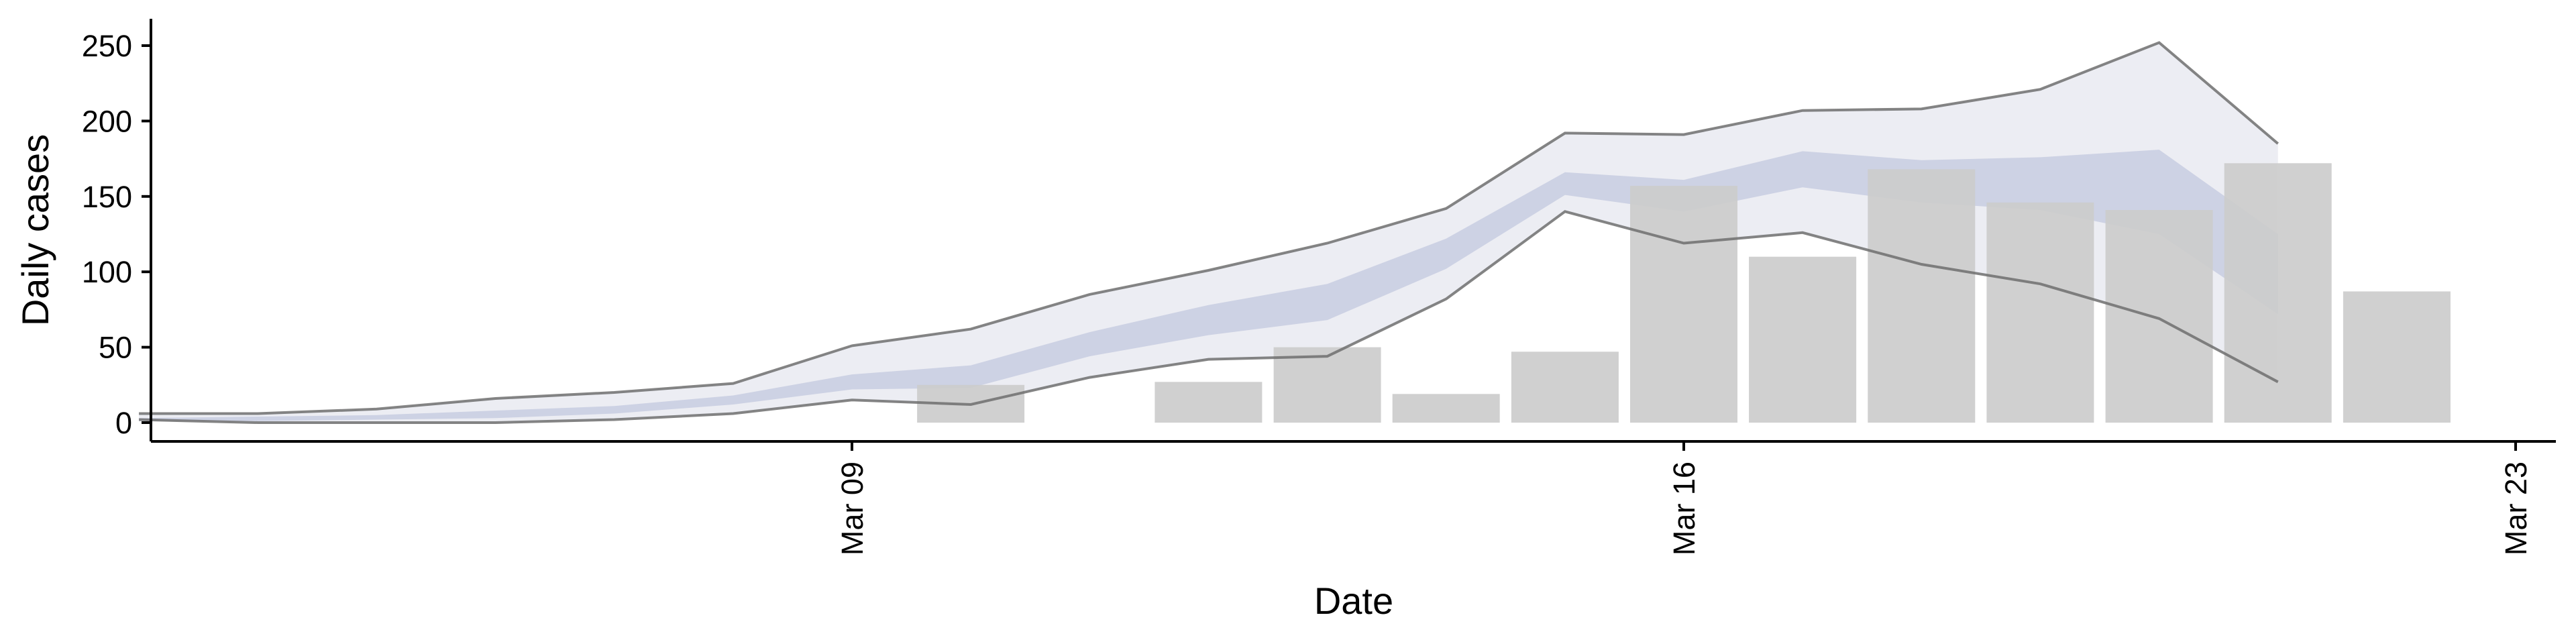  Describe the element at coordinates (115, 348) in the screenshot. I see `y-tick-label: 50` at that location.